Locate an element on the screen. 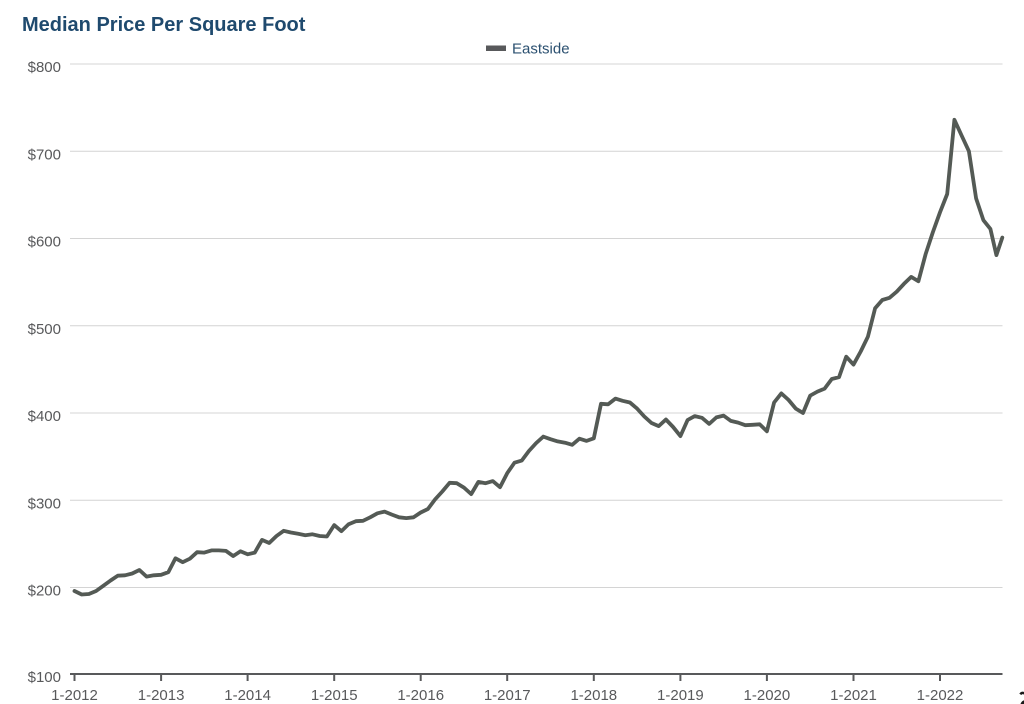  svg-text: $400 is located at coordinates (44, 416).